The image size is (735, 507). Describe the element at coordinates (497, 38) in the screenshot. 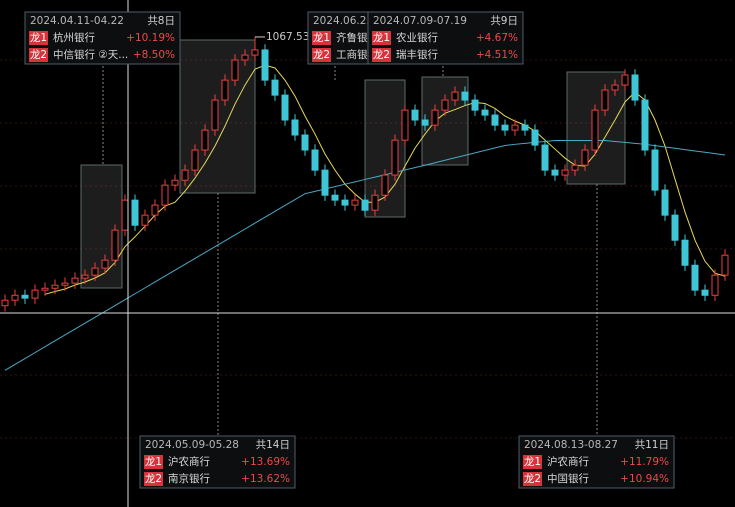

I see `leader-change: +4.67%` at that location.